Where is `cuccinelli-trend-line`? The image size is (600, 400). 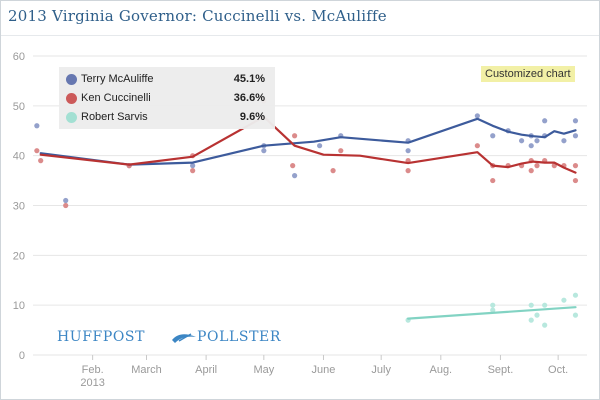 cuccinelli-trend-line is located at coordinates (308, 144).